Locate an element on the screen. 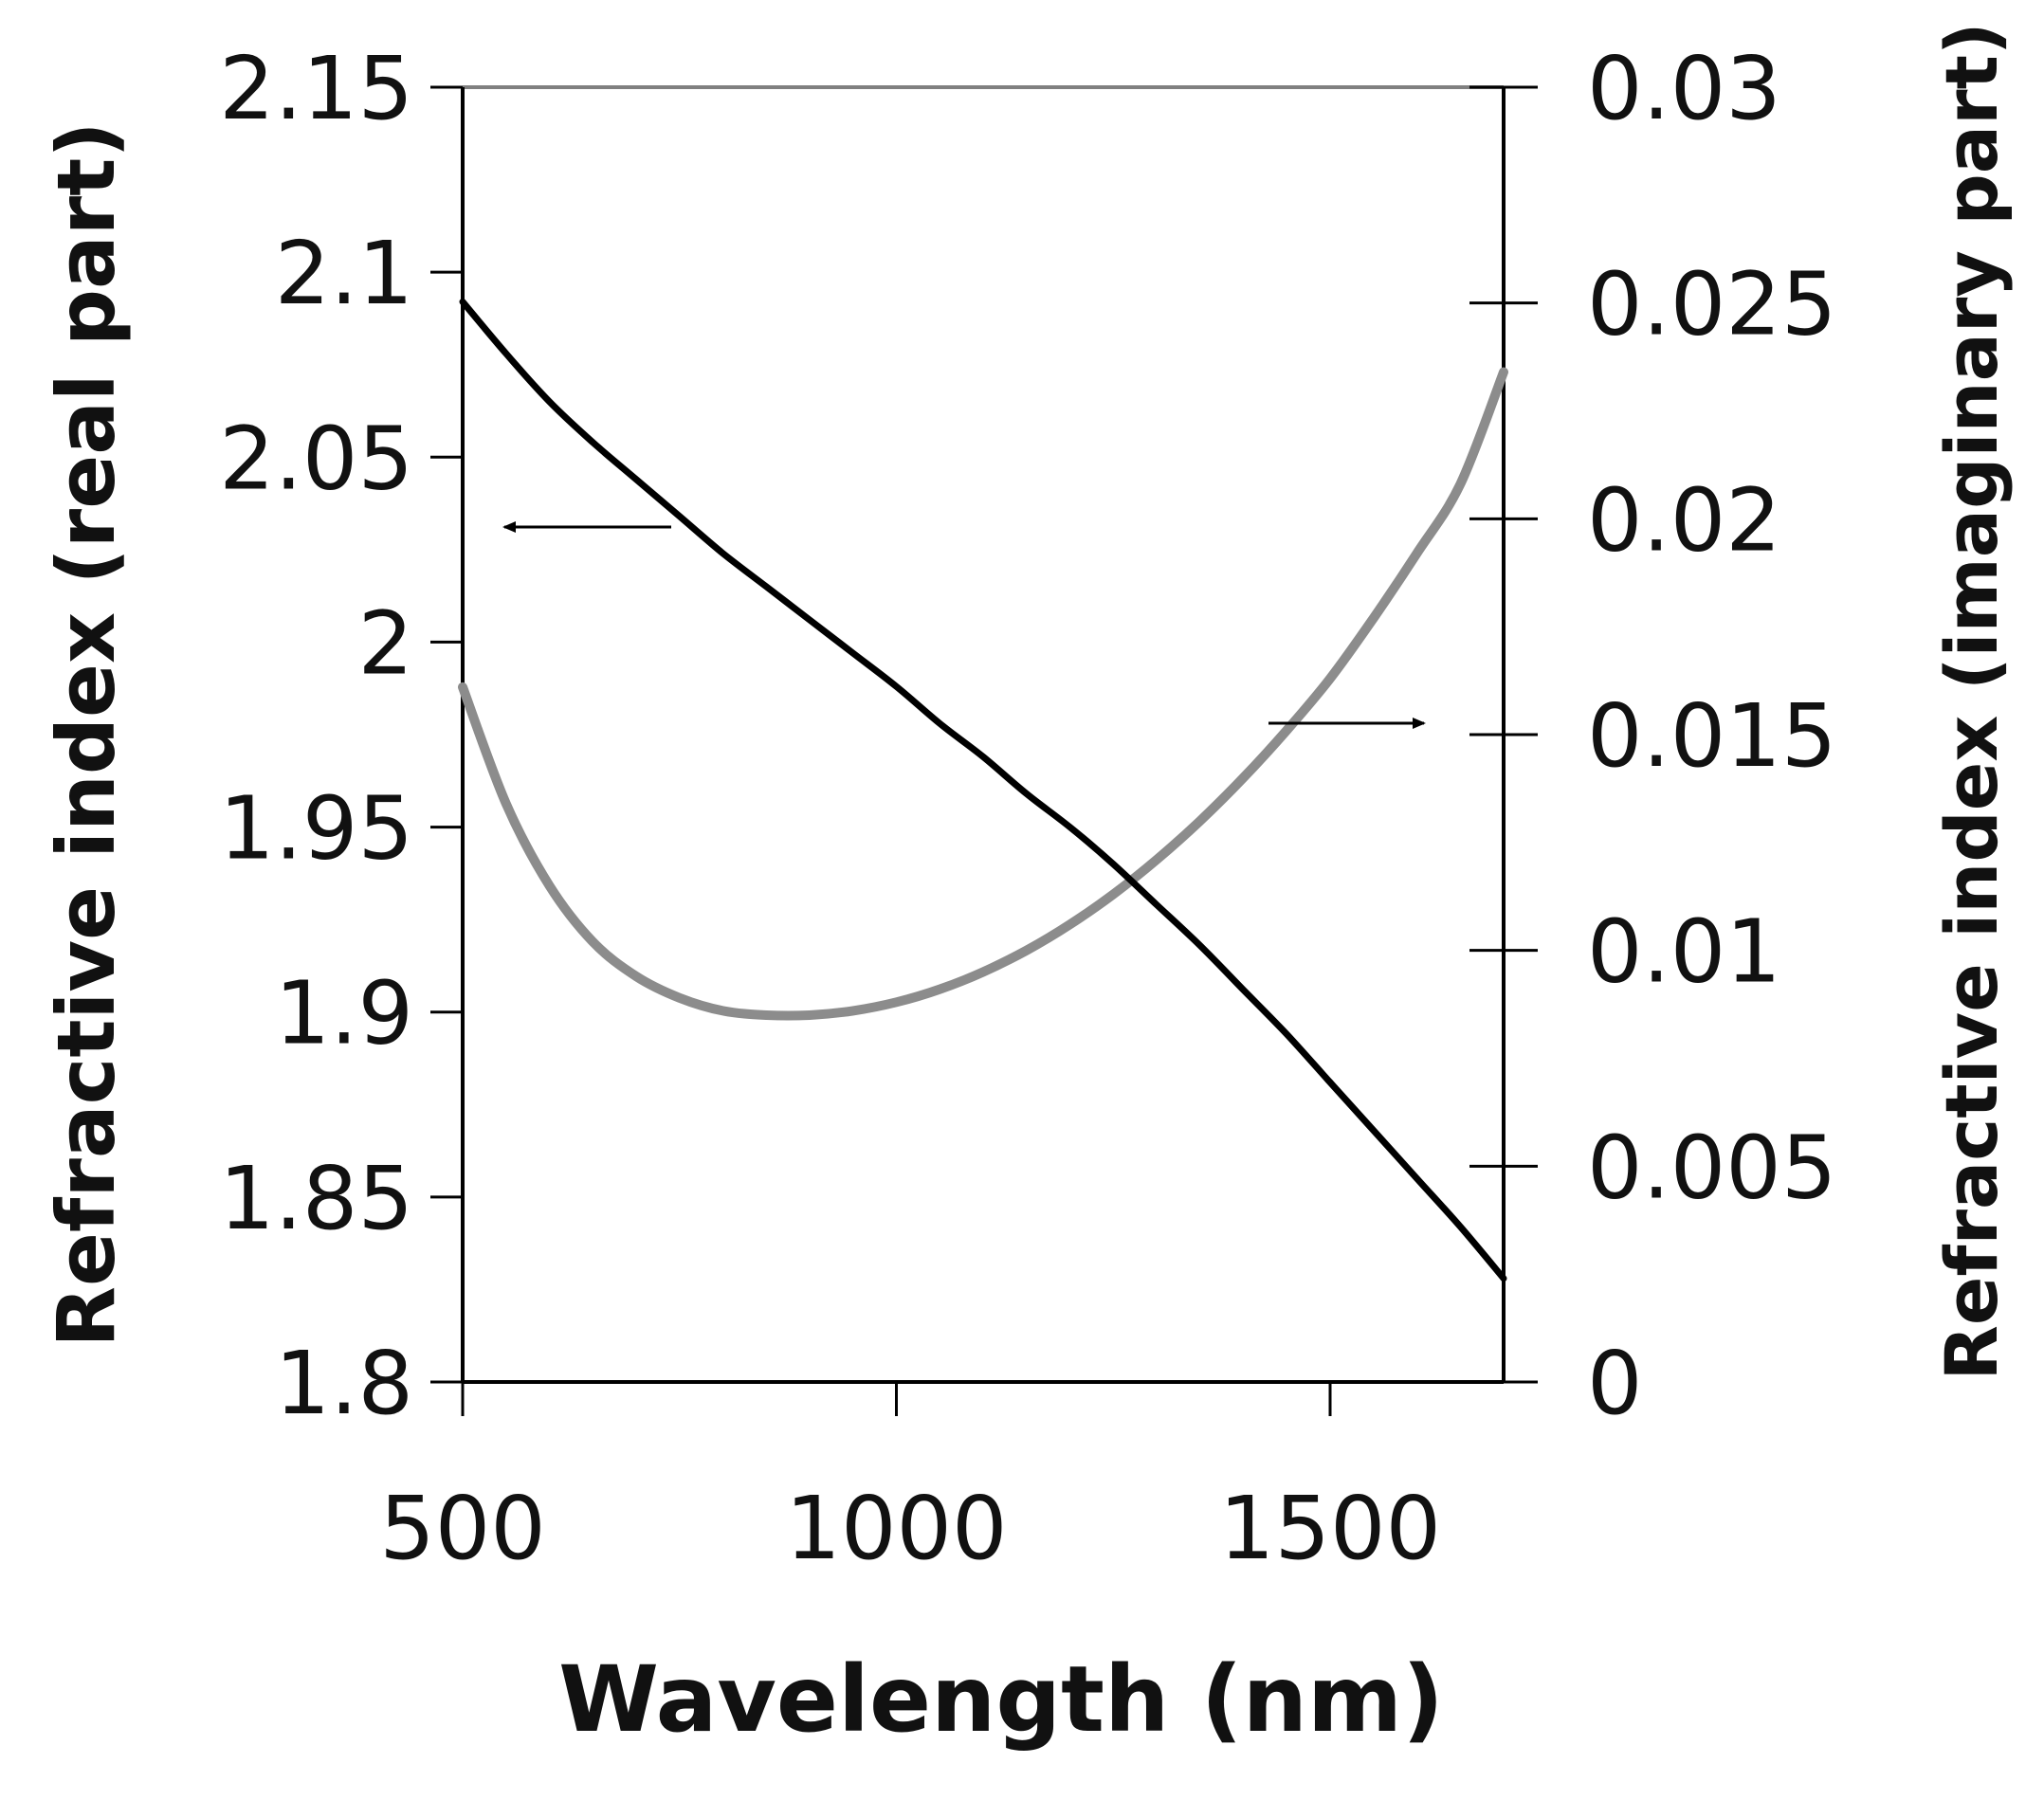  left-y-tick-label: 1.95 is located at coordinates (316, 829).